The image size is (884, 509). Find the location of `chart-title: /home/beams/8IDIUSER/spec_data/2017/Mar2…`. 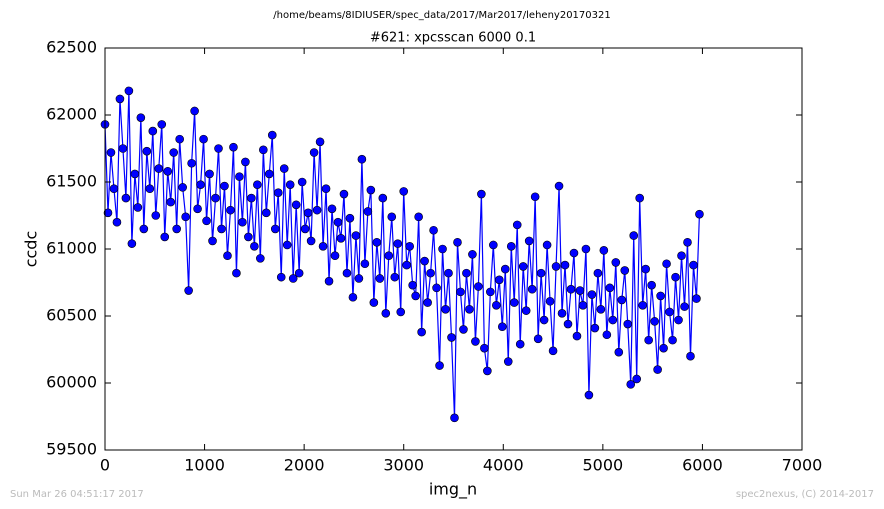

chart-title: /home/beams/8IDIUSER/spec_data/2017/Mar2… is located at coordinates (441, 15).